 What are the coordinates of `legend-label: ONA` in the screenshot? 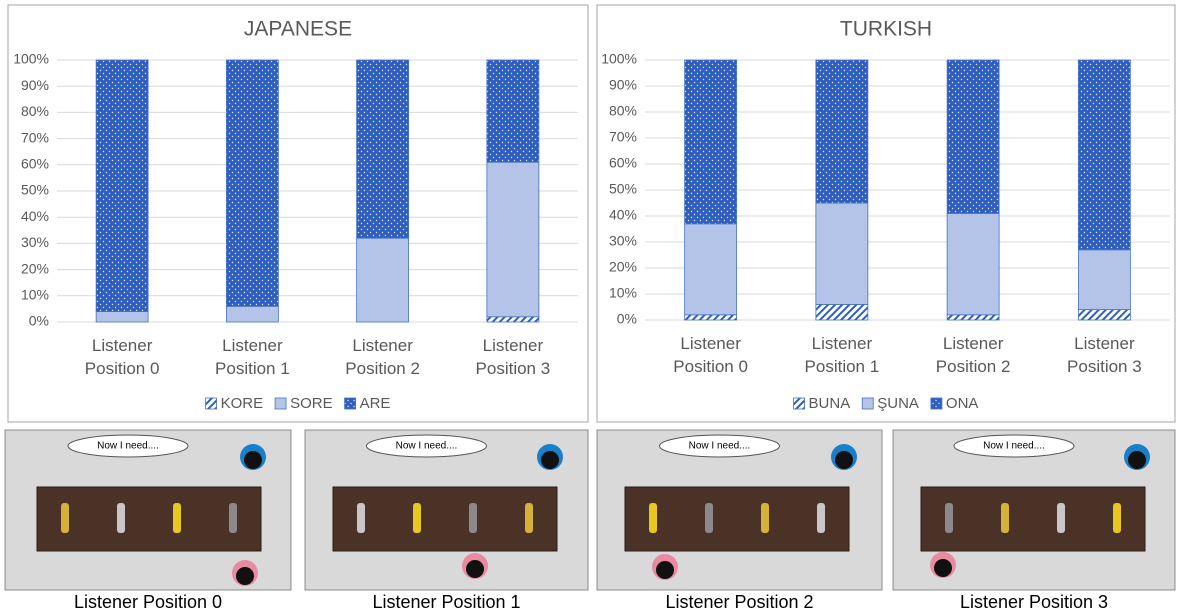 It's located at (962, 403).